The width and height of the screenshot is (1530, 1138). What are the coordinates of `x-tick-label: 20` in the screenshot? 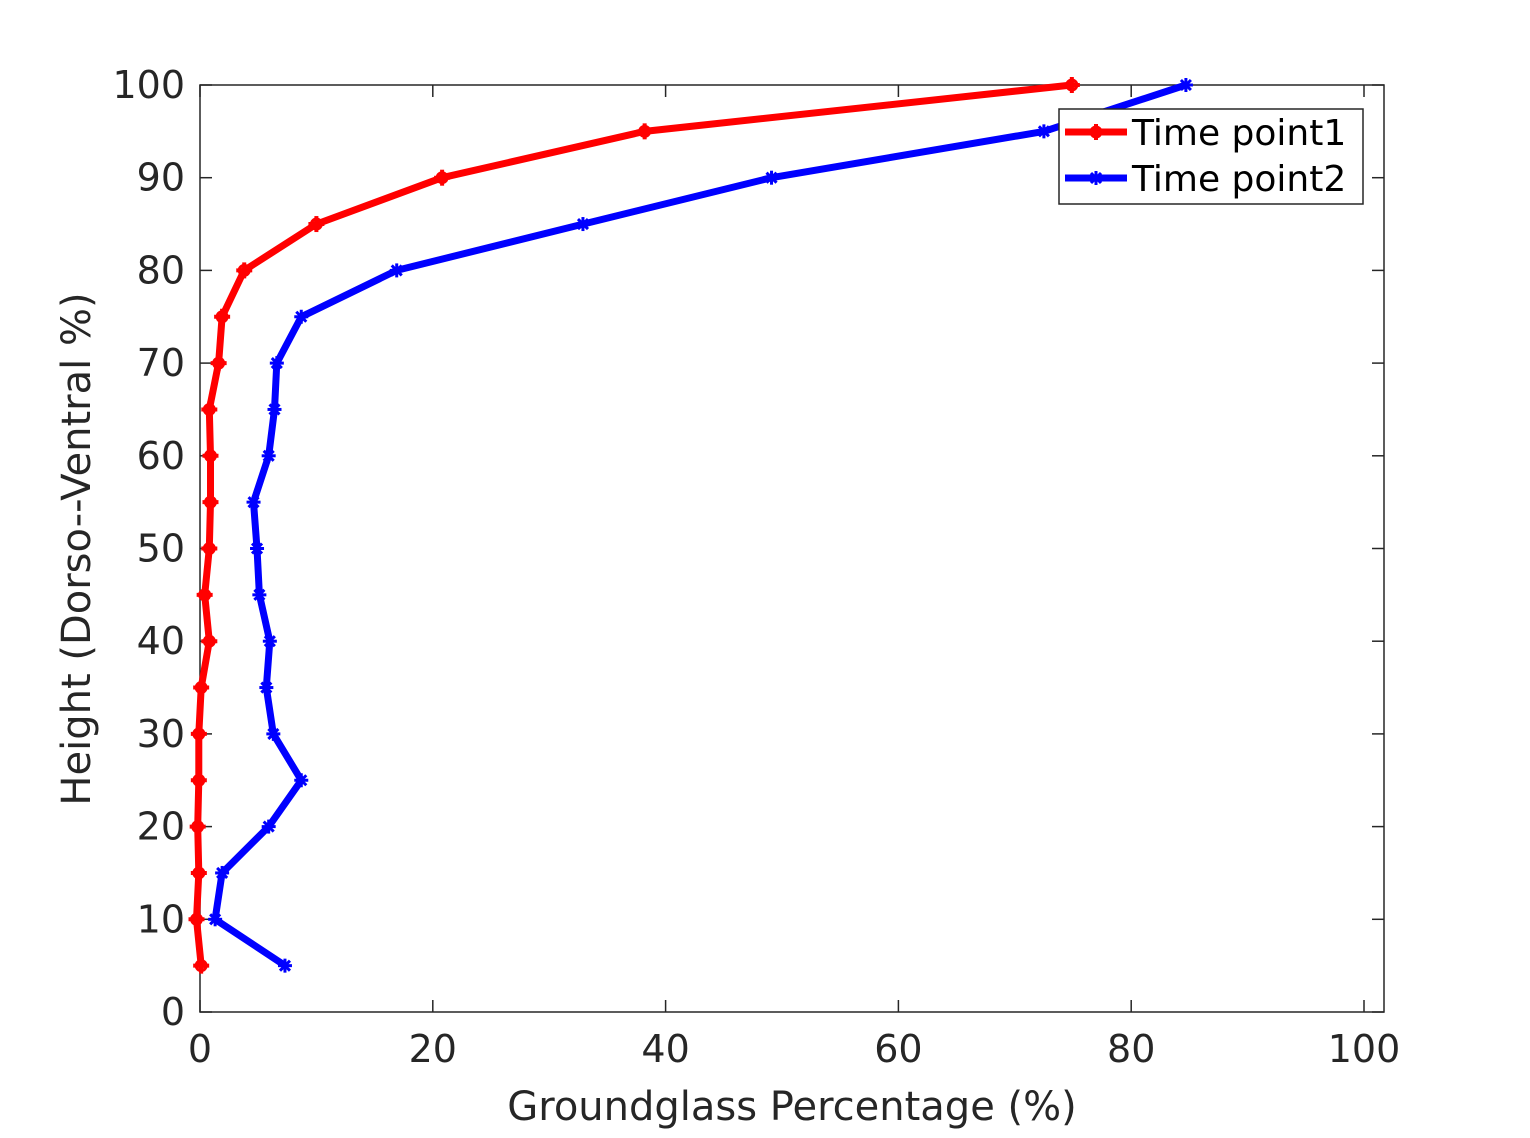 It's located at (433, 1049).